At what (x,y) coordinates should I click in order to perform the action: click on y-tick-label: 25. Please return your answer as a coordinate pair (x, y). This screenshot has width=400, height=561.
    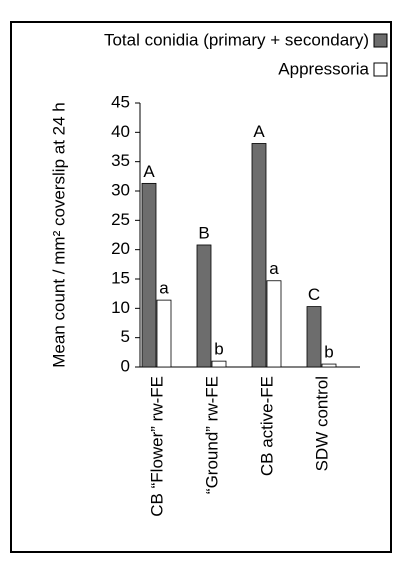
    Looking at the image, I should click on (120, 219).